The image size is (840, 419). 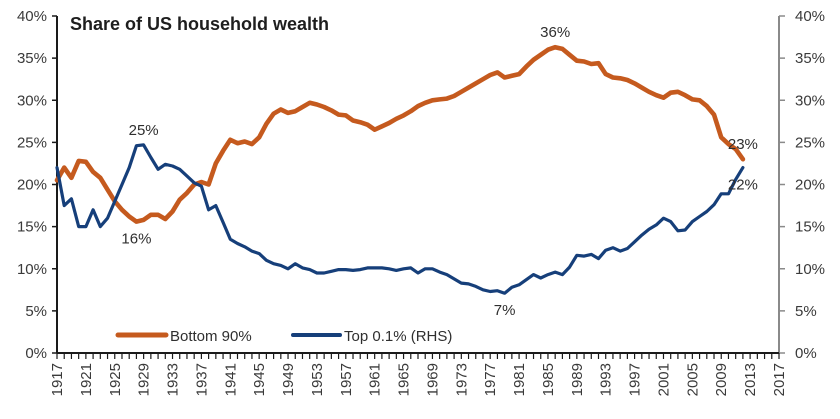 What do you see at coordinates (721, 379) in the screenshot?
I see `x-tick-label: 2009` at bounding box center [721, 379].